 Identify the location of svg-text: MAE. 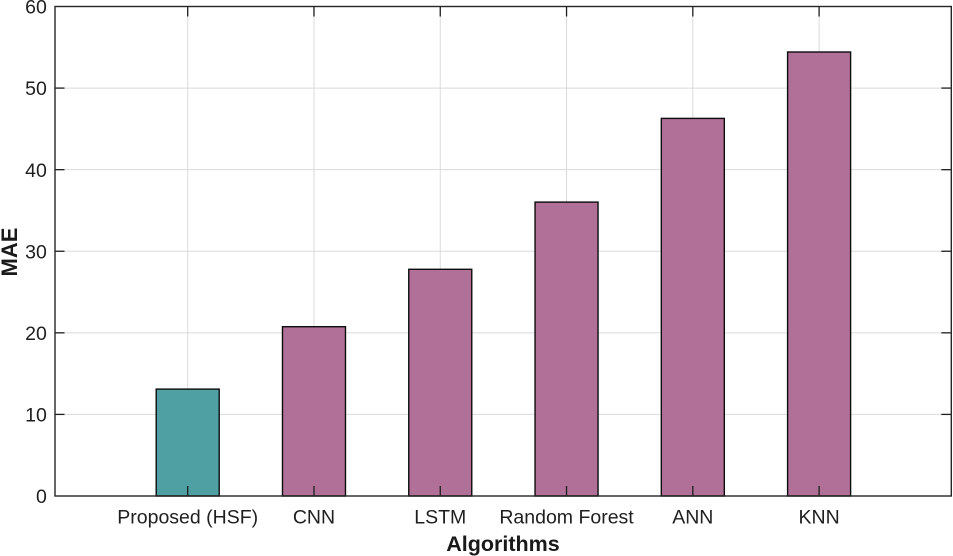
(11, 252).